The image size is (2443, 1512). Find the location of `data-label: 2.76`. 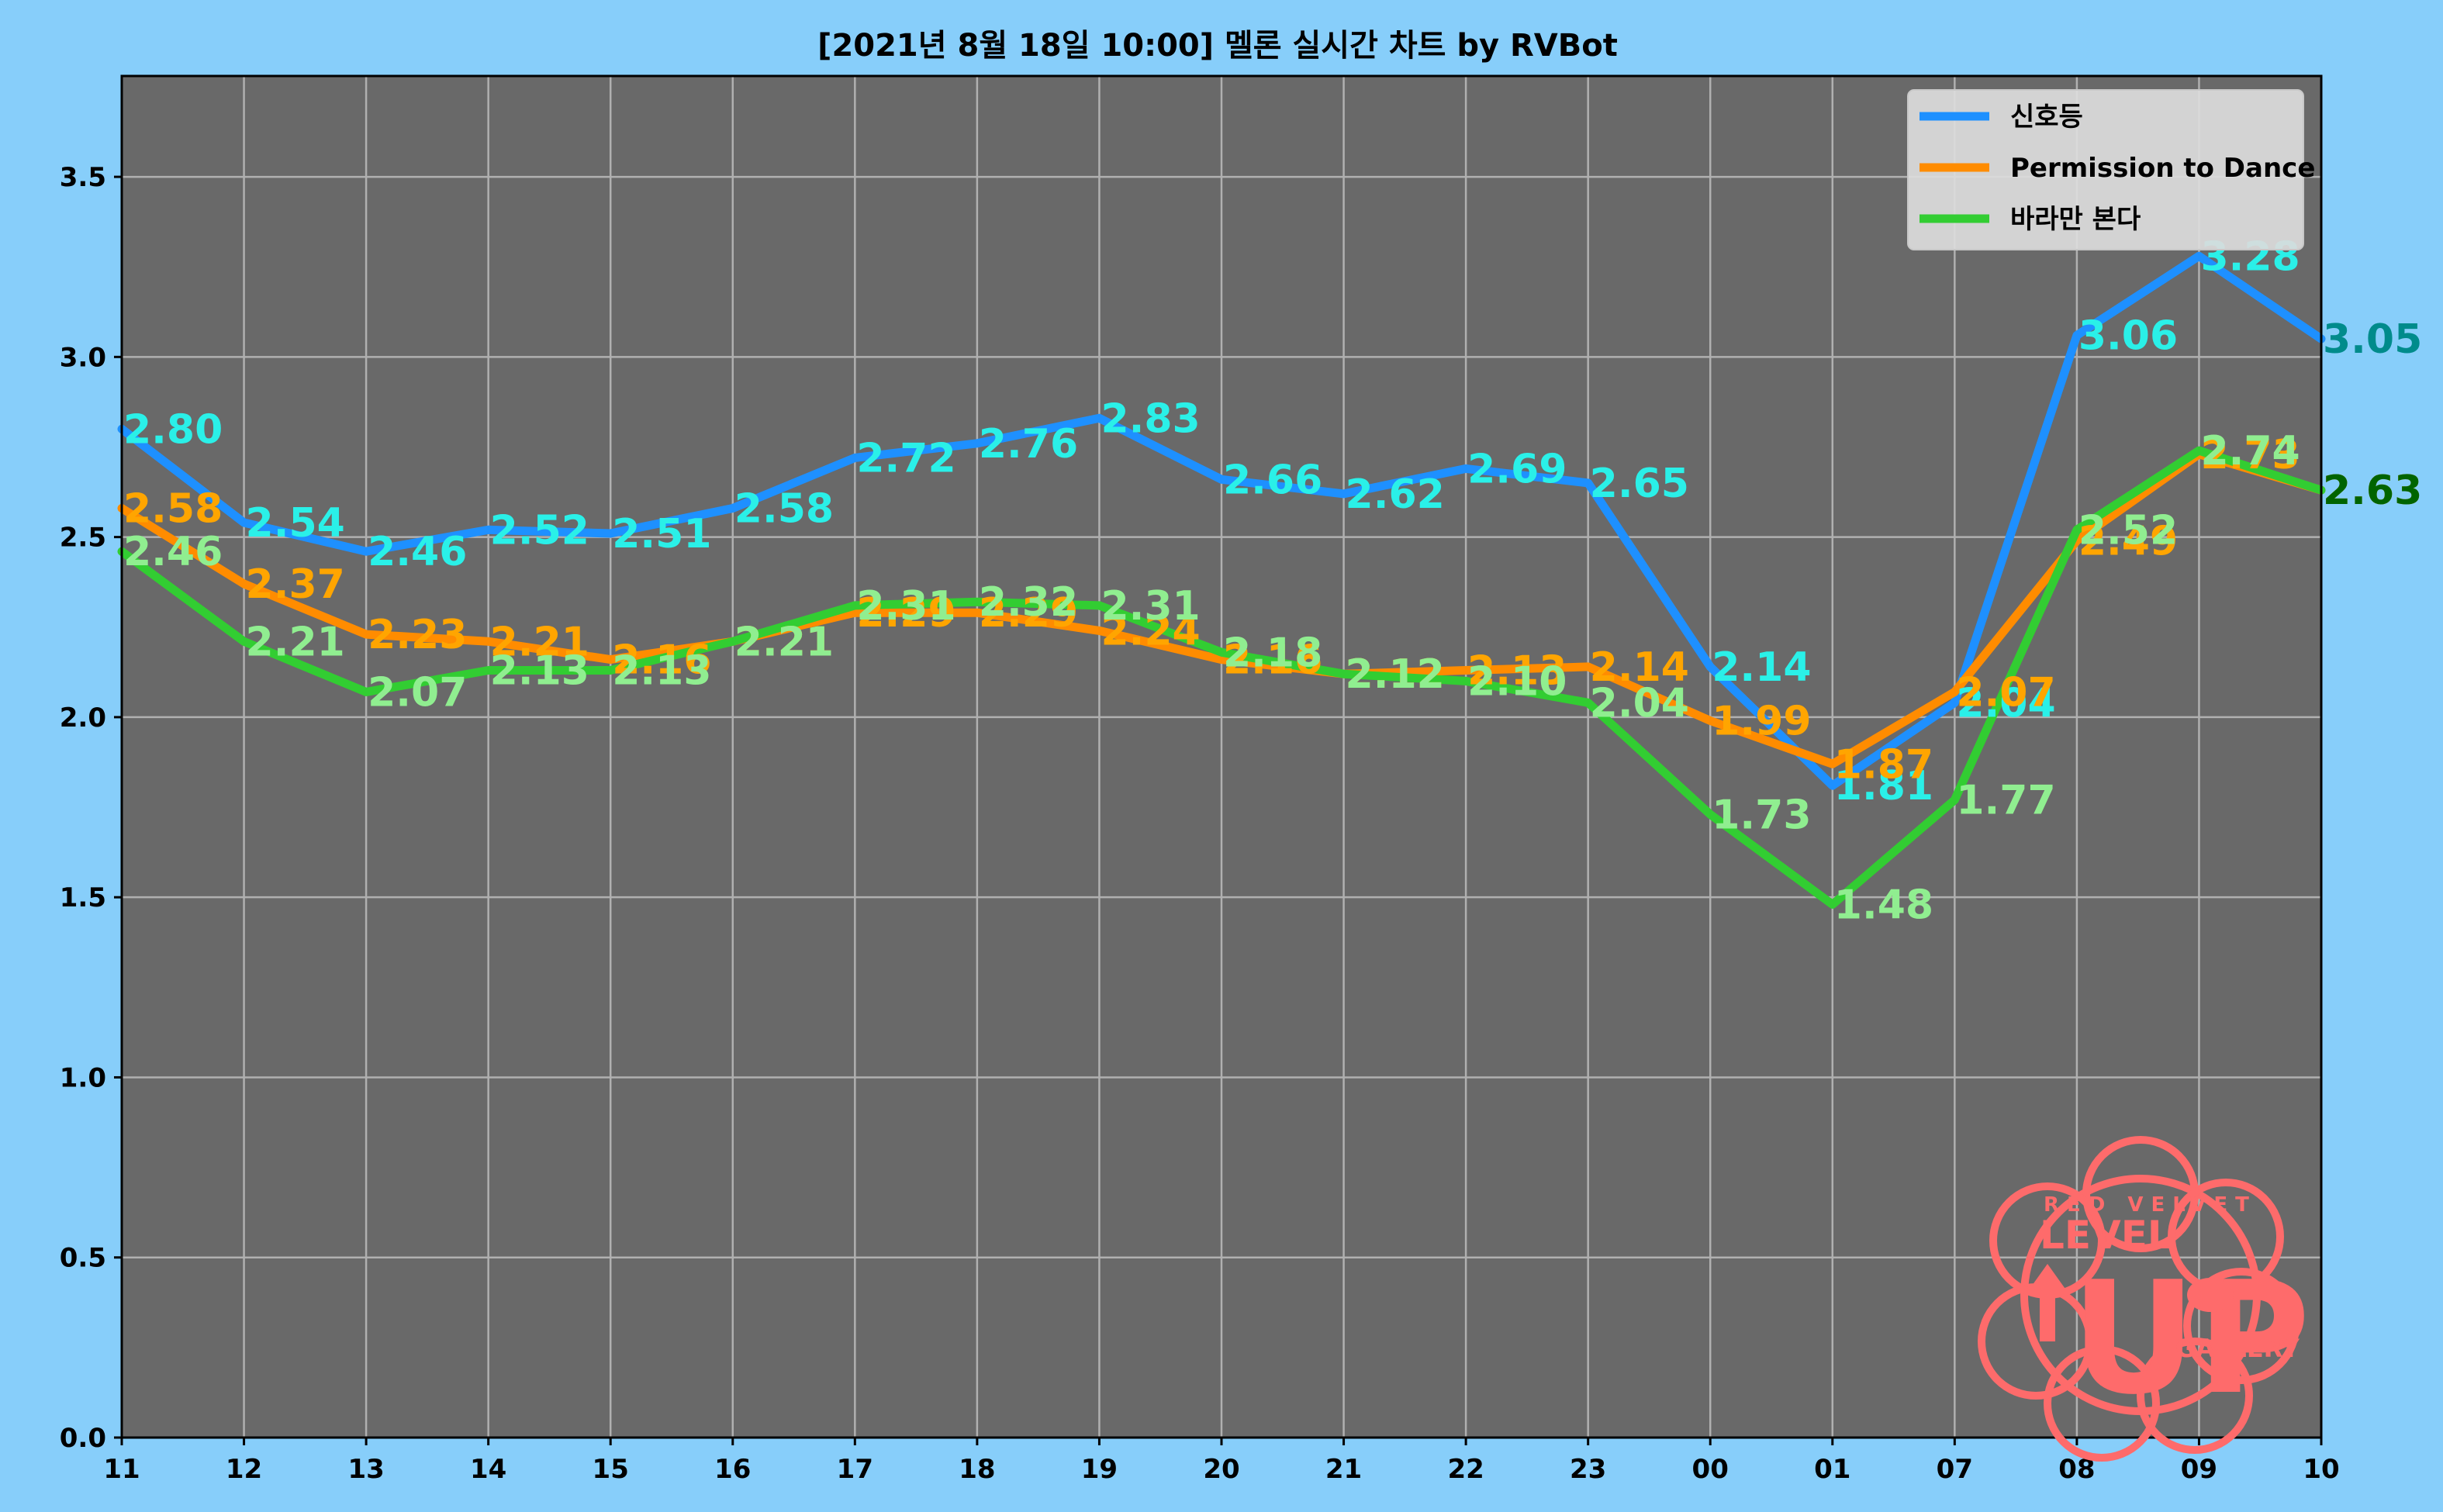

data-label: 2.76 is located at coordinates (1028, 444).